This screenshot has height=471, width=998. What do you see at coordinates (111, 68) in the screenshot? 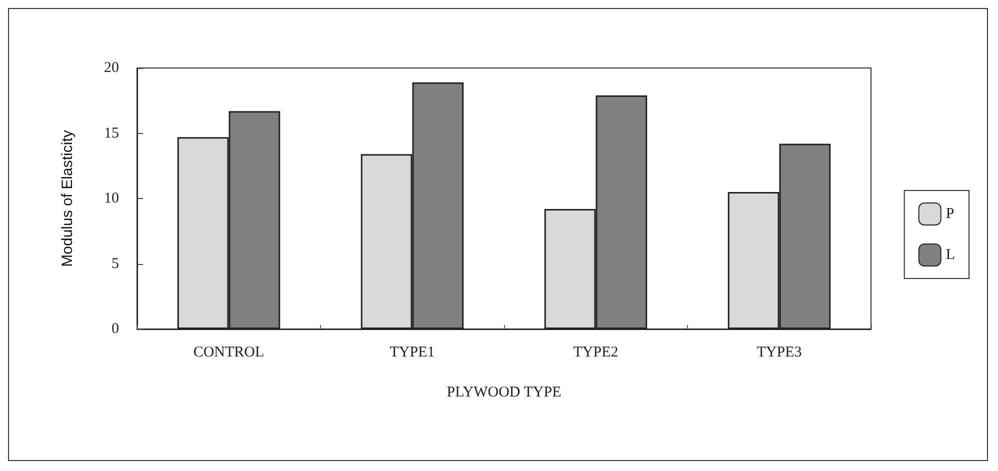
I see `y-tick-label: 20` at bounding box center [111, 68].